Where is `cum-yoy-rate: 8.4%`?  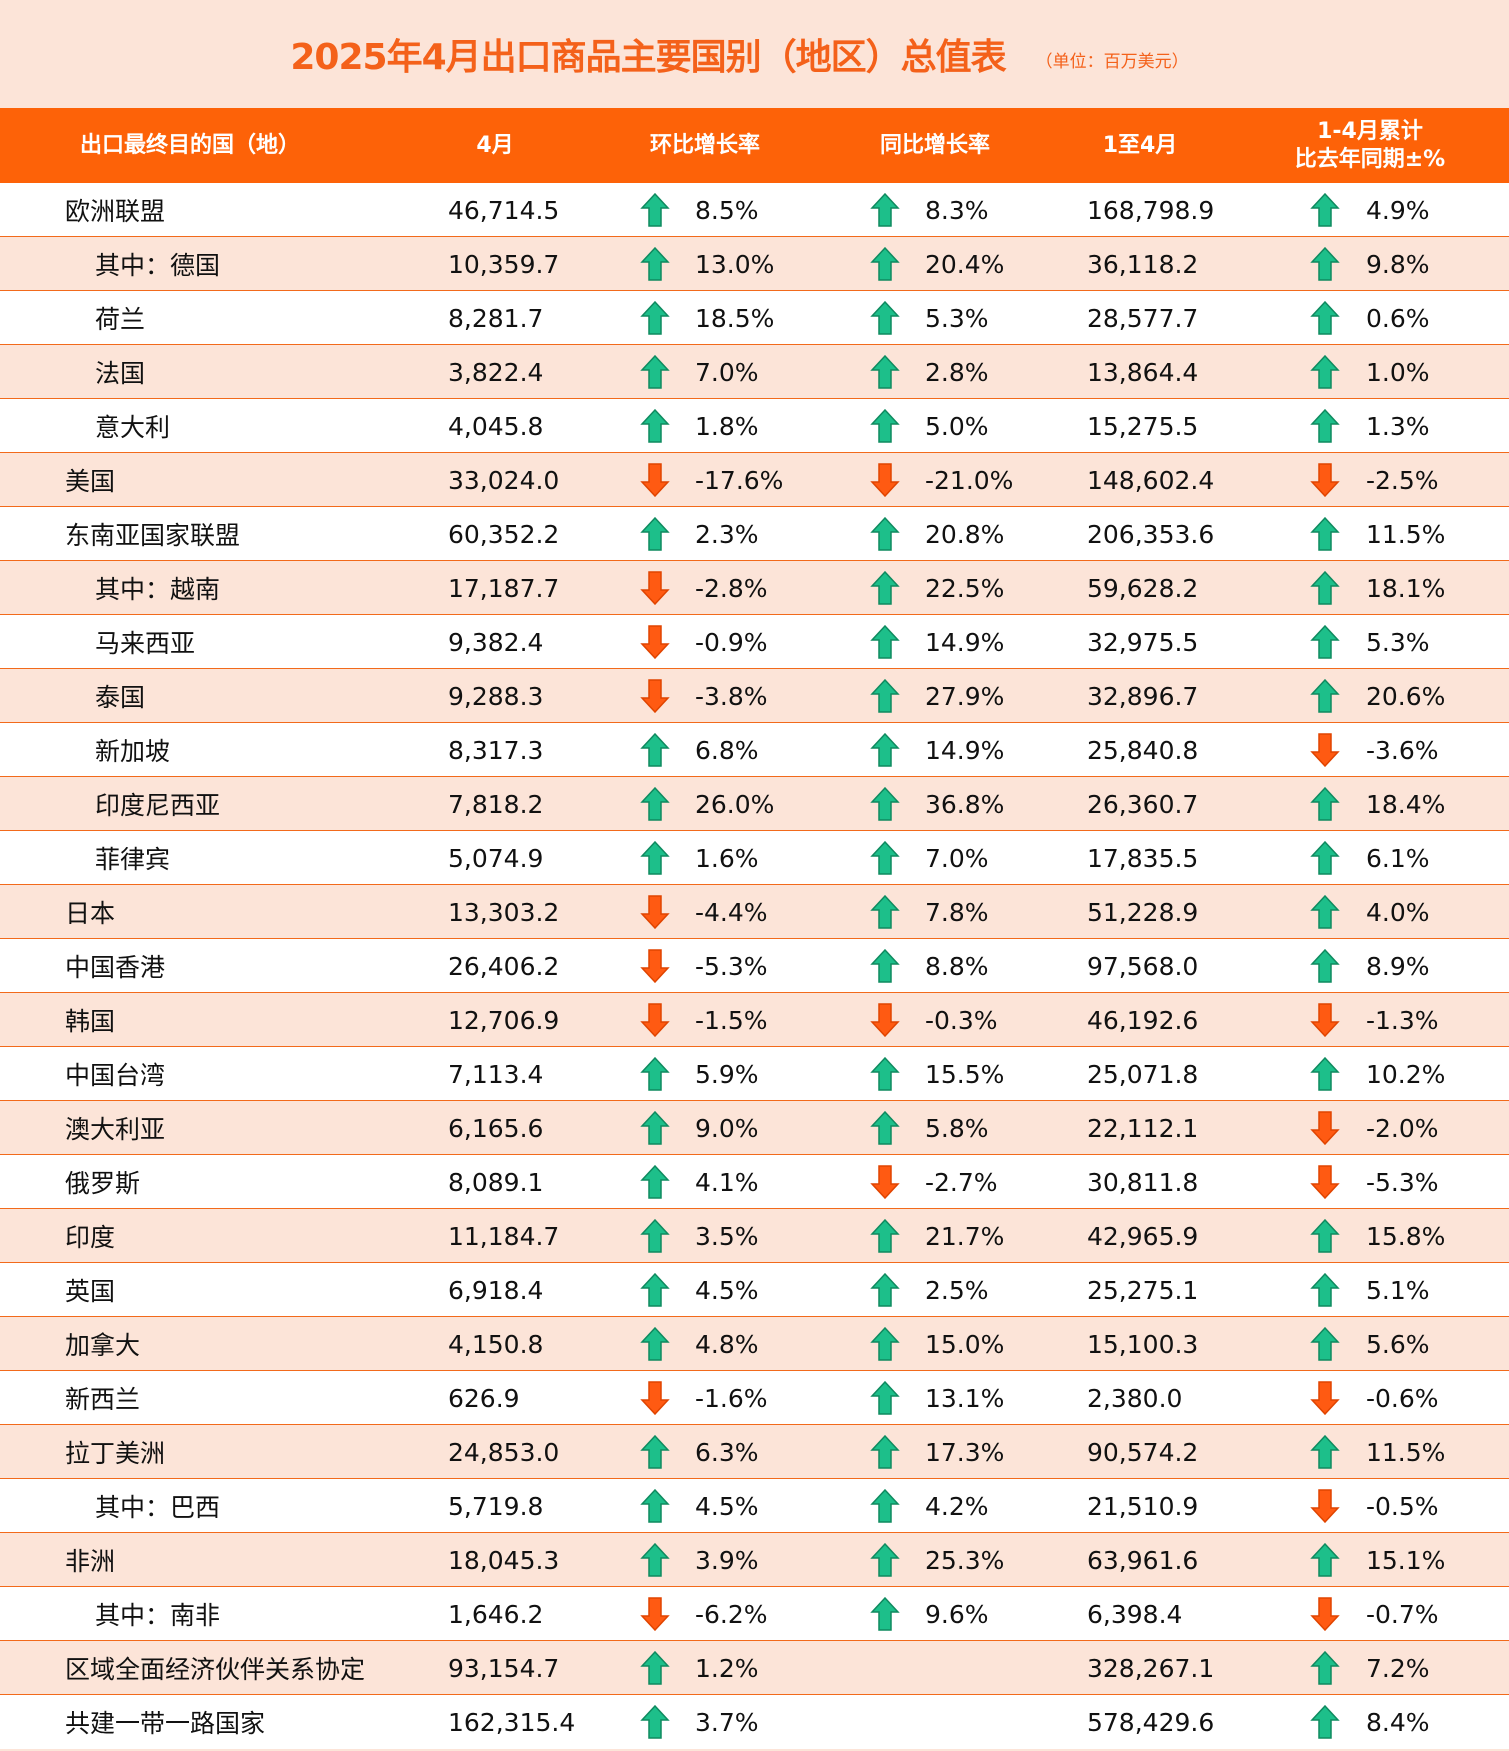
cum-yoy-rate: 8.4% is located at coordinates (1398, 1722).